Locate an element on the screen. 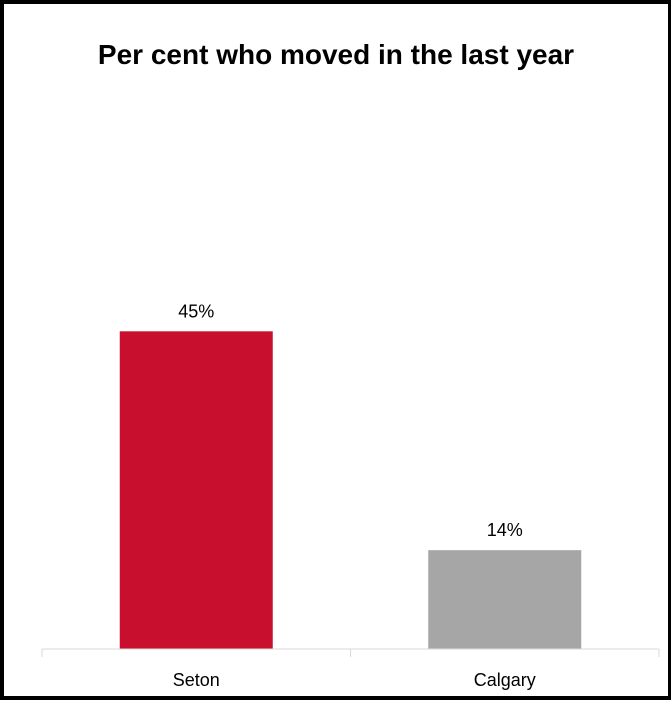 Image resolution: width=671 pixels, height=704 pixels. category-label-seton: Seton is located at coordinates (196, 680).